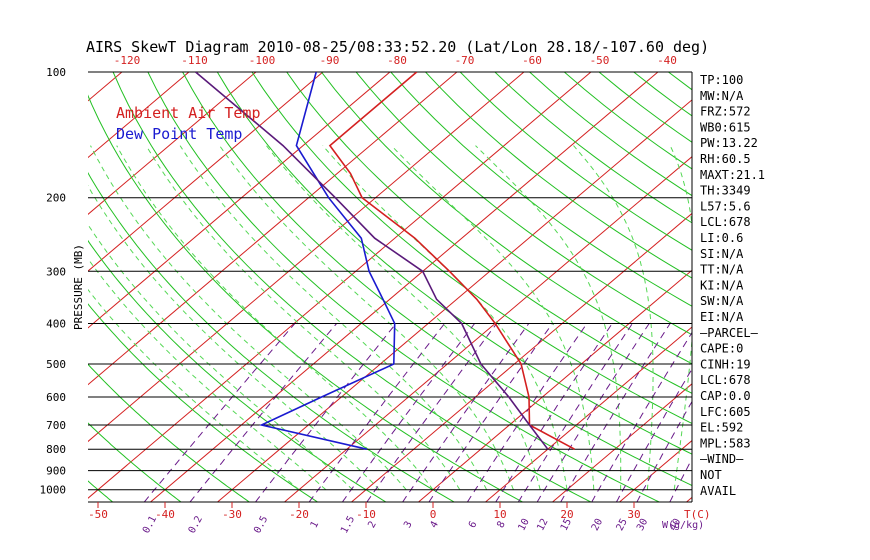 The height and width of the screenshot is (560, 870). Describe the element at coordinates (523, 525) in the screenshot. I see `mixing-ratio-label: 10` at that location.